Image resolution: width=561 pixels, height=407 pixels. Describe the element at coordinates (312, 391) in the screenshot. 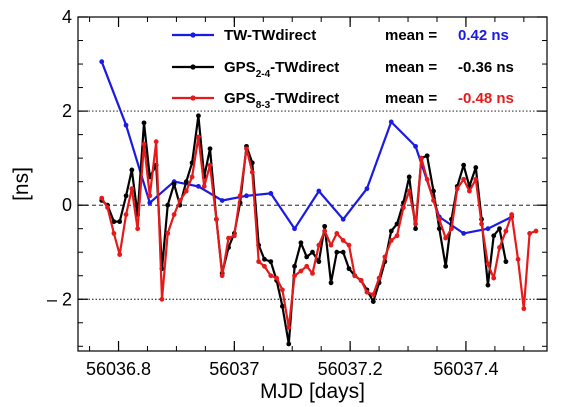

I see `x-axis-title: MJD [days]` at that location.